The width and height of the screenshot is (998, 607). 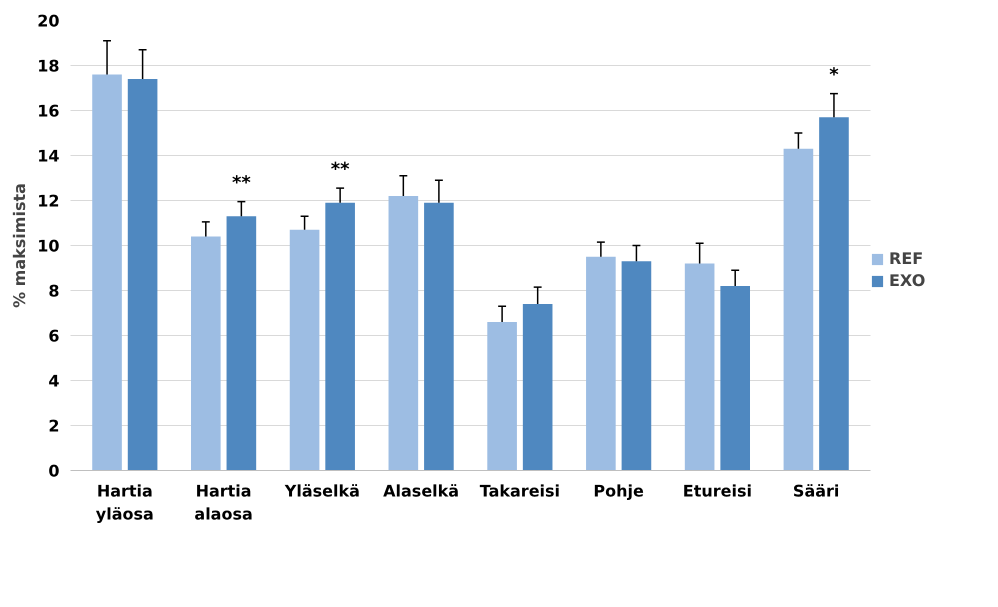 What do you see at coordinates (48, 246) in the screenshot?
I see `y-tick-label: 10` at bounding box center [48, 246].